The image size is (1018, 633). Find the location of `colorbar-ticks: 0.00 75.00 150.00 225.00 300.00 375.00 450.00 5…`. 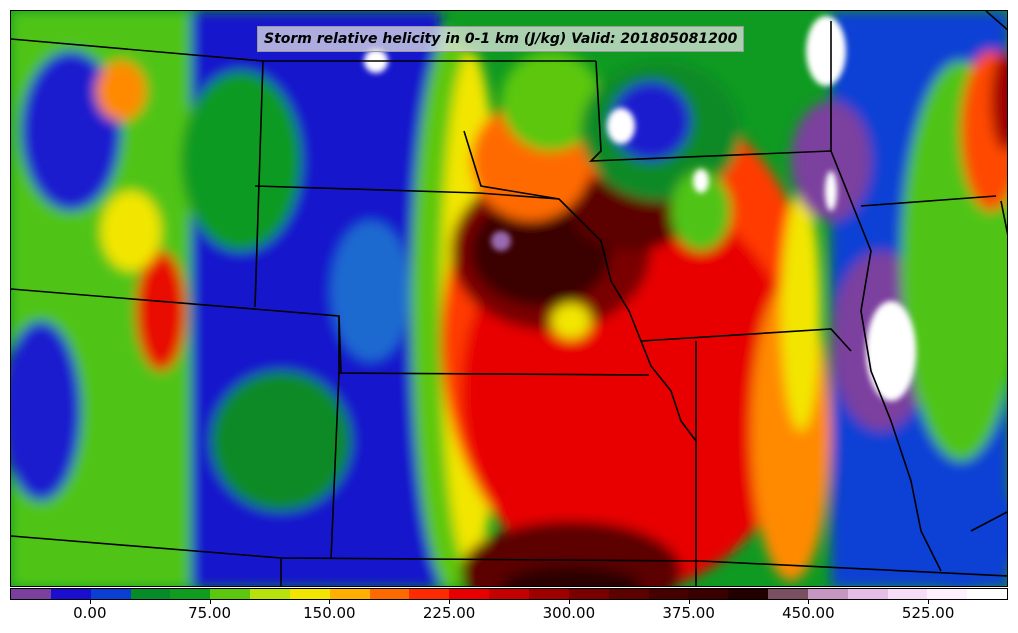

colorbar-ticks: 0.00 75.00 150.00 225.00 300.00 375.00 450.00 5… is located at coordinates (509, 615).